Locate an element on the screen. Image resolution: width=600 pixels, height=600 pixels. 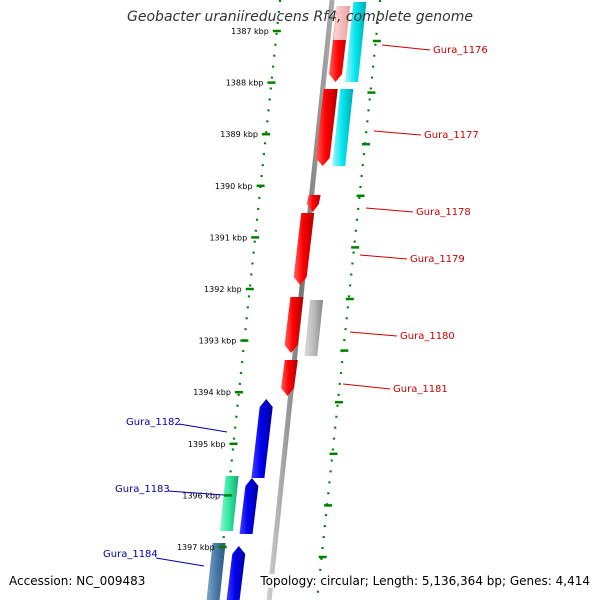
gene-label-gura-1181: Gura_1181 is located at coordinates (420, 389).